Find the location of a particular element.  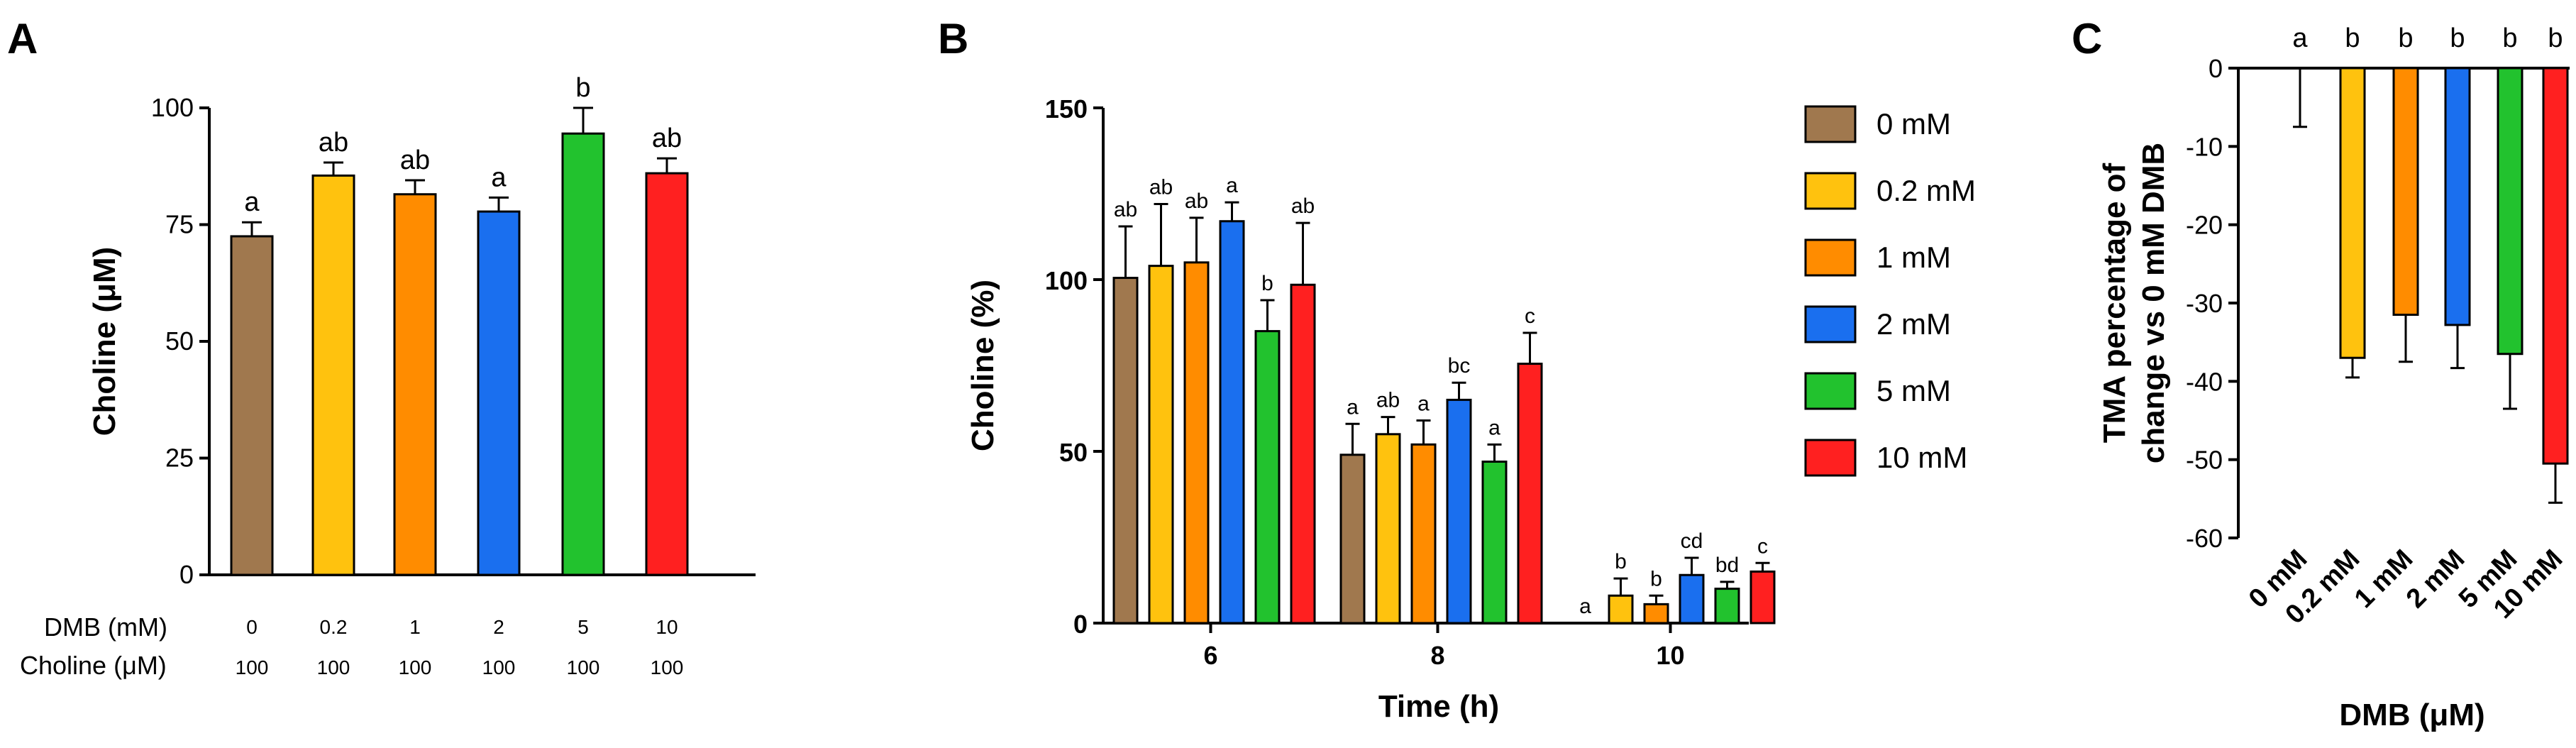

y-tick-label: -40 is located at coordinates (2204, 382).